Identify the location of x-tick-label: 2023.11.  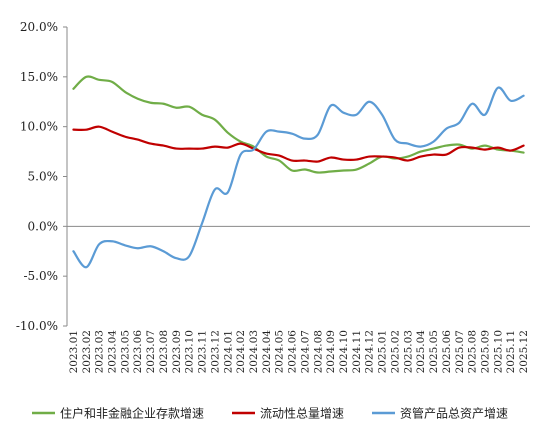
(203, 351).